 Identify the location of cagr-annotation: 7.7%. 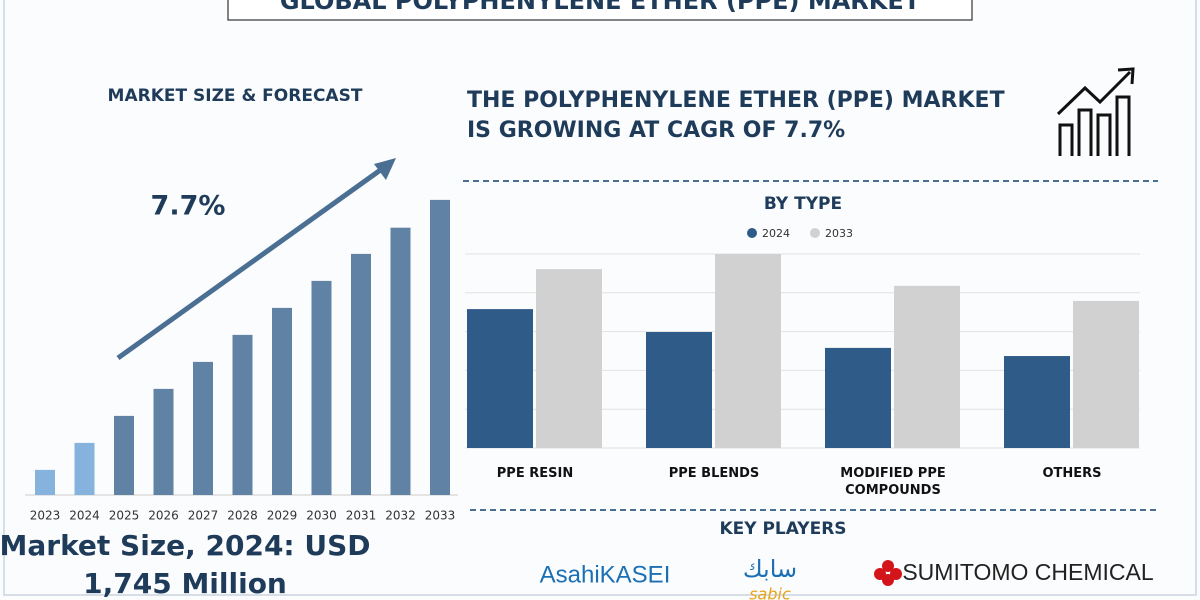
(188, 206).